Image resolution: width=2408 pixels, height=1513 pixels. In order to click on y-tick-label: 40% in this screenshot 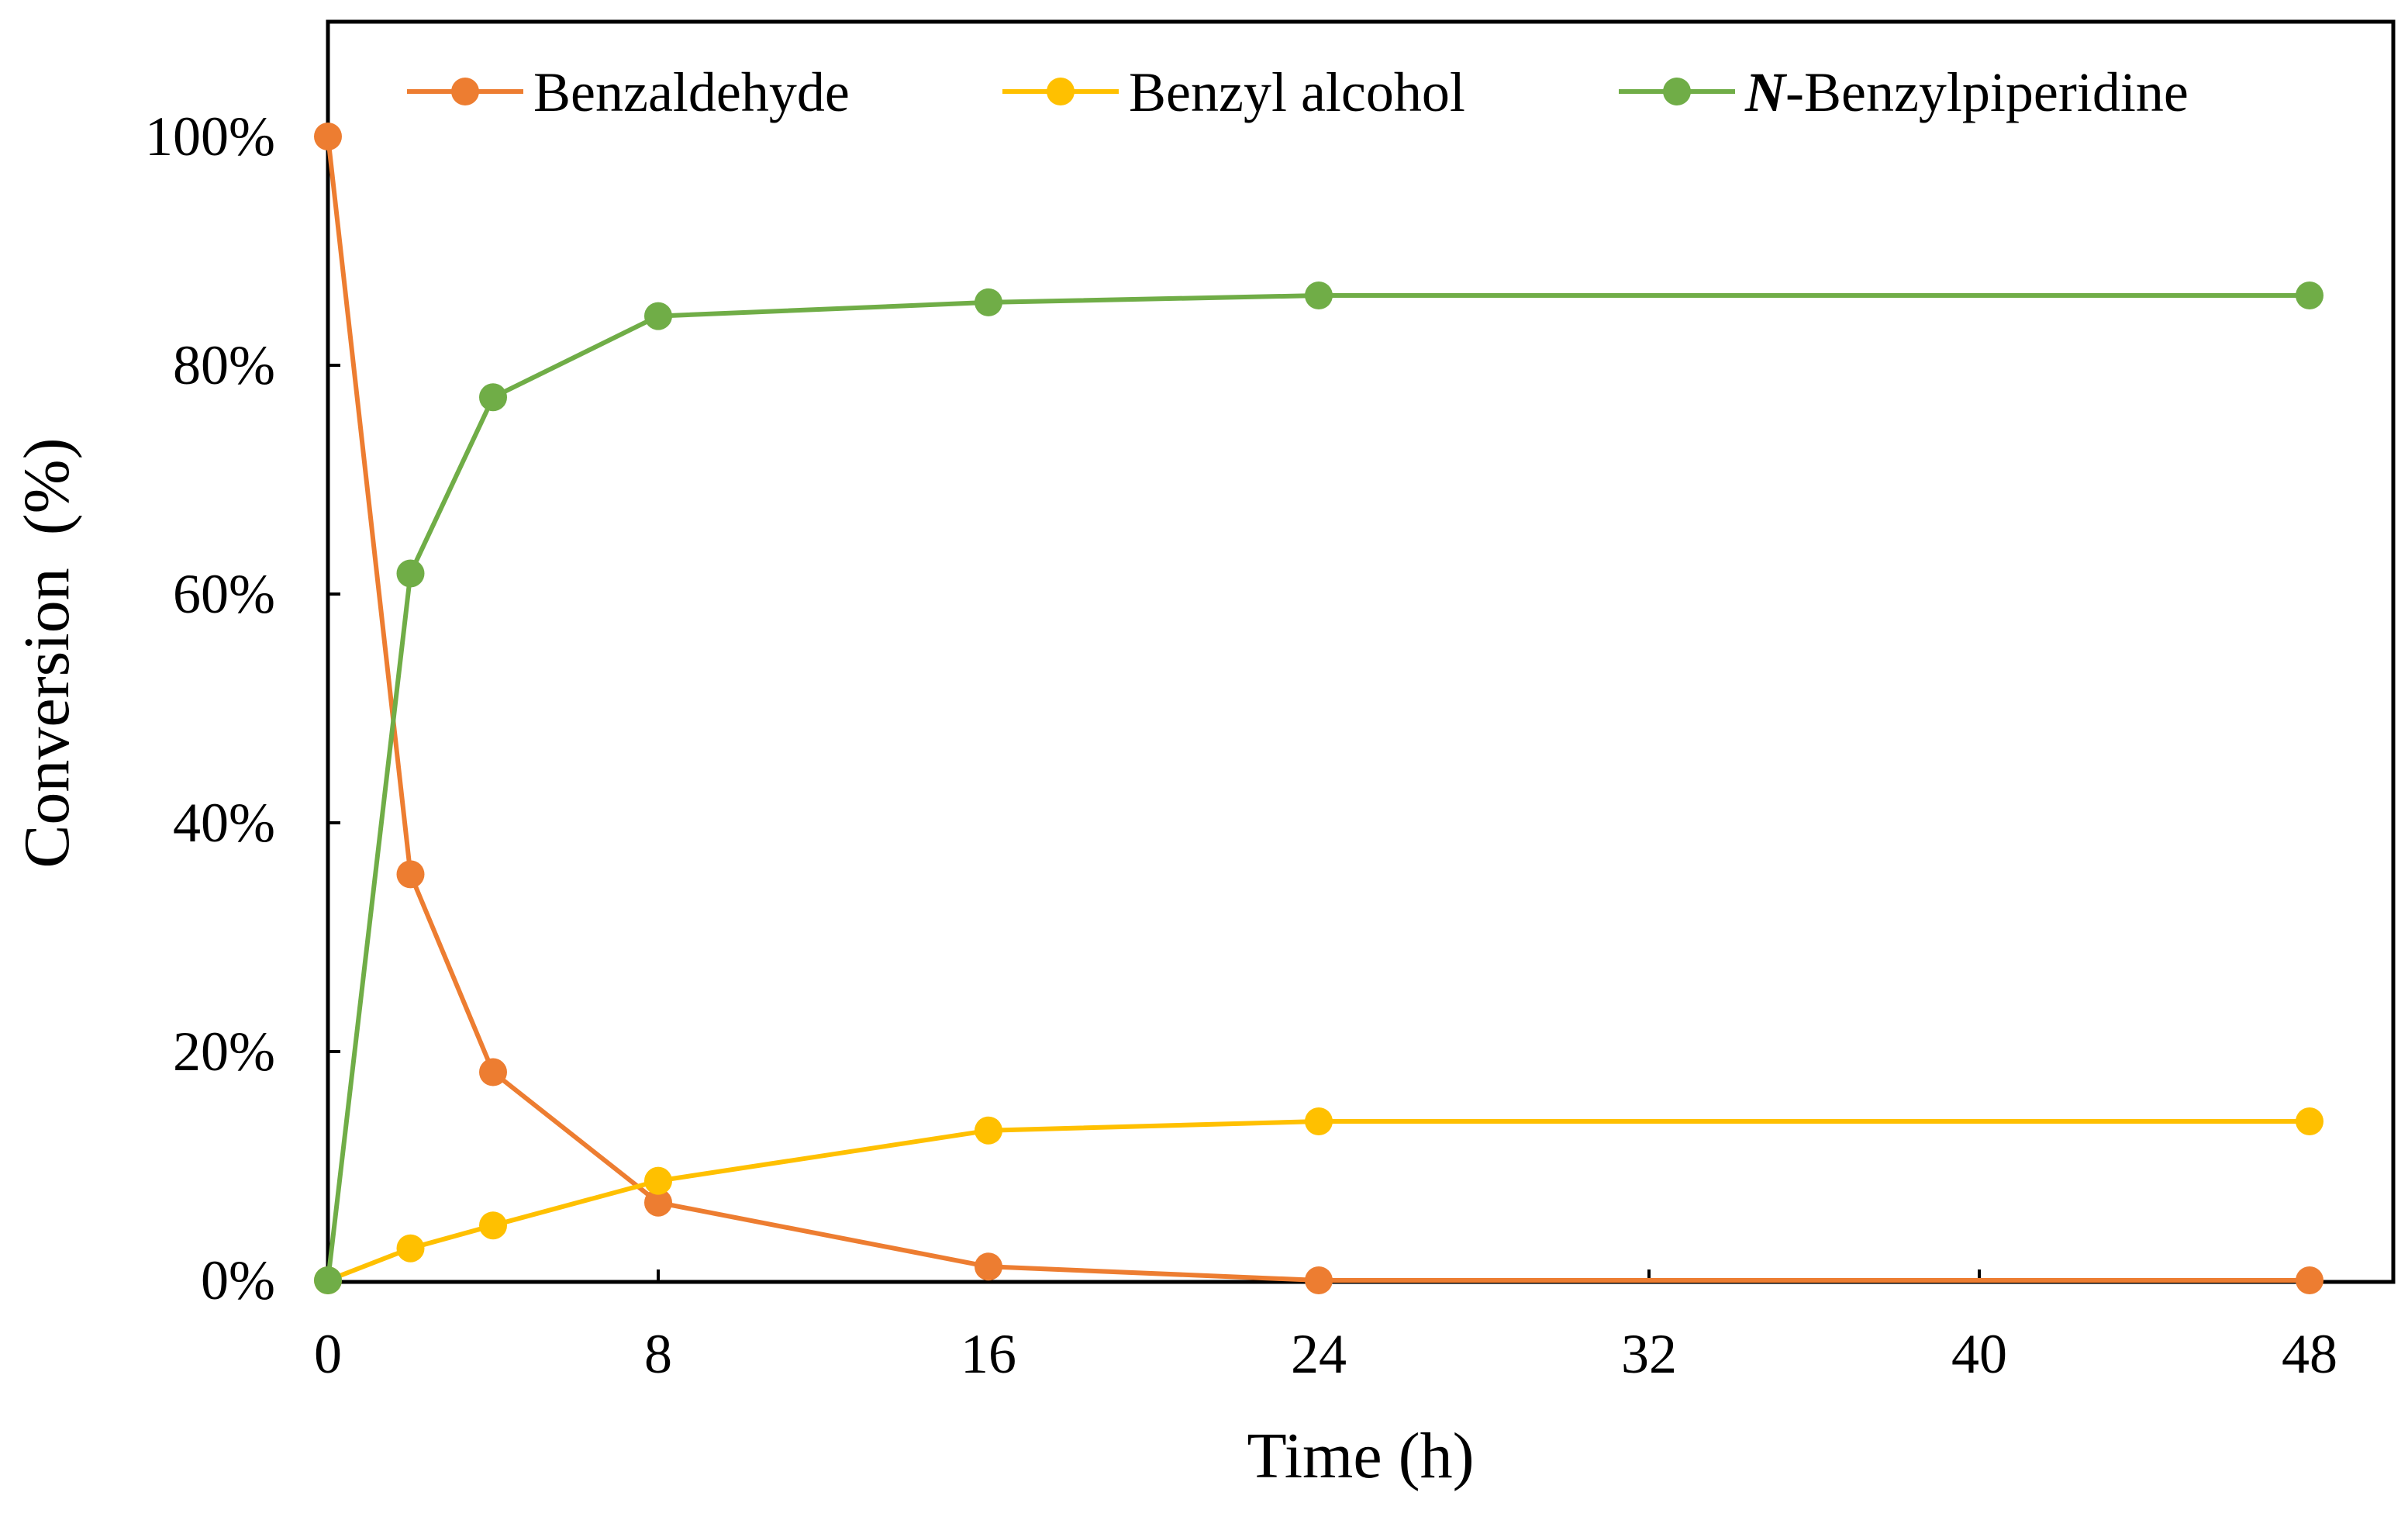, I will do `click(224, 823)`.